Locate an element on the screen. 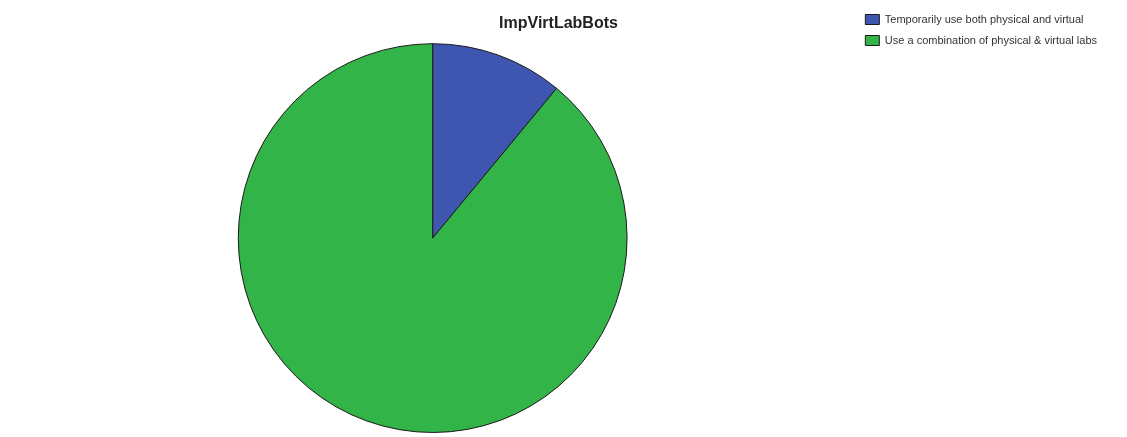 This screenshot has width=1127, height=437. legend-label: Use a combination of physical & virtual labs is located at coordinates (991, 39).